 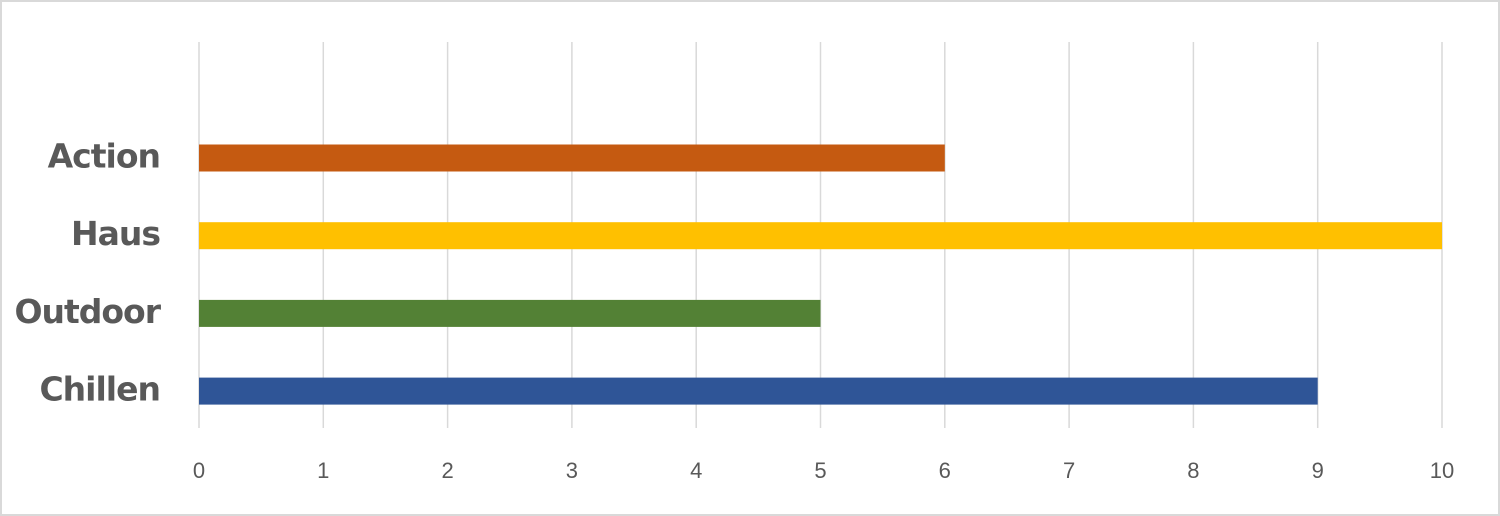 What do you see at coordinates (199, 470) in the screenshot?
I see `x-tick-label: 0` at bounding box center [199, 470].